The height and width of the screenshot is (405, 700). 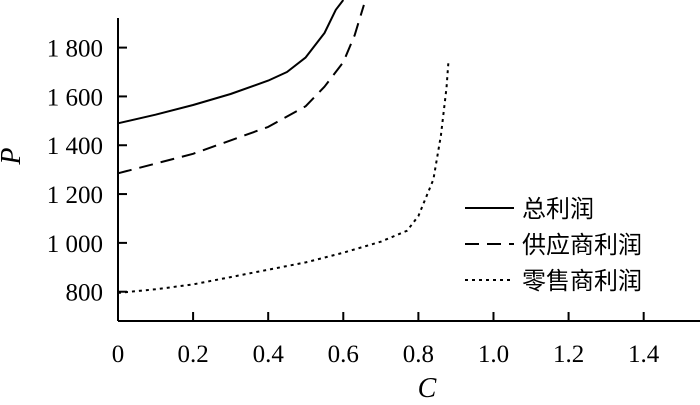 What do you see at coordinates (582, 281) in the screenshot?
I see `legend-label: 零售商利润` at bounding box center [582, 281].